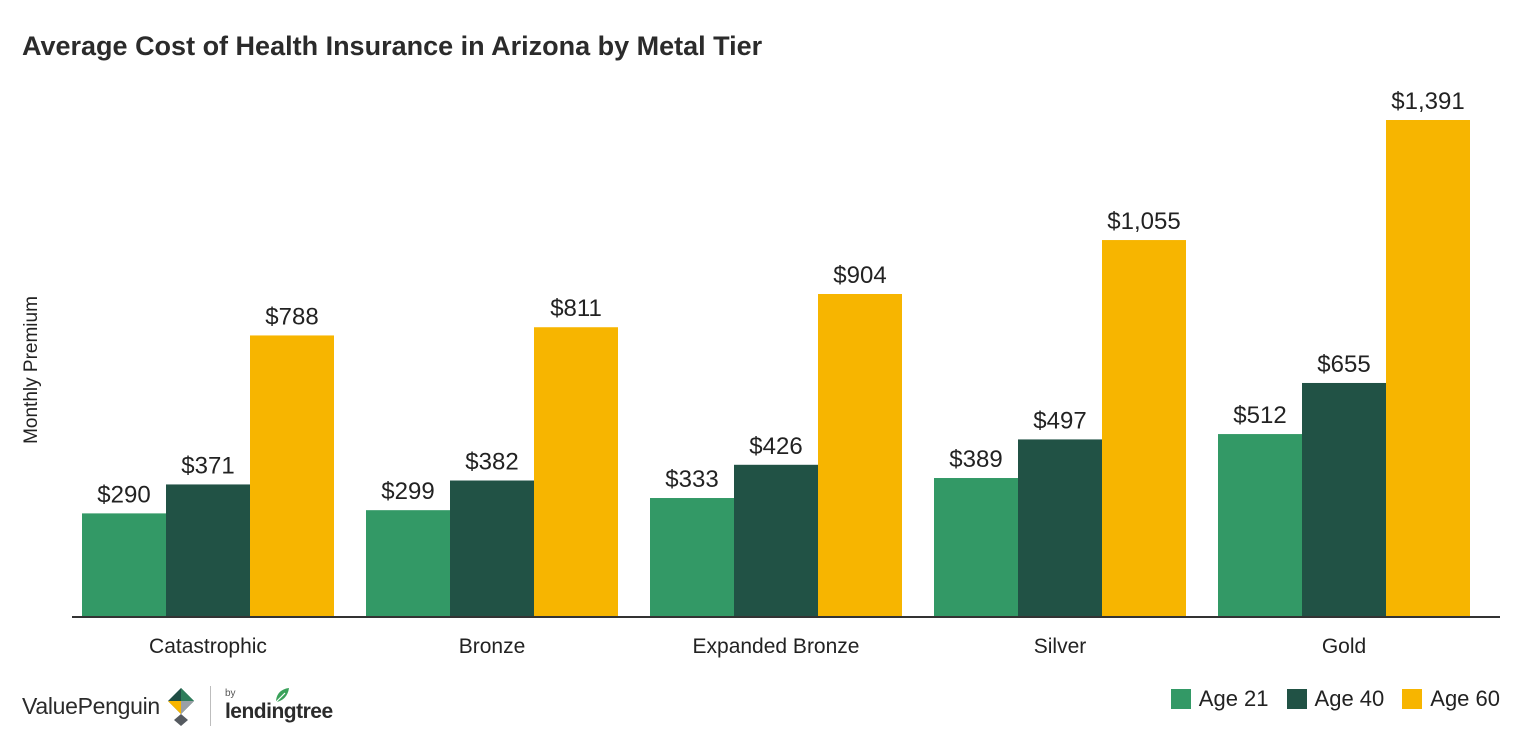 Image resolution: width=1520 pixels, height=746 pixels. Describe the element at coordinates (91, 705) in the screenshot. I see `brand-name: ValuePenguin` at that location.